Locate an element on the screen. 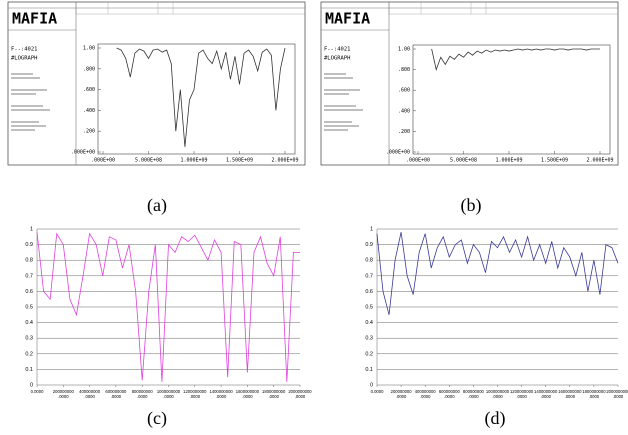  caption: (b) is located at coordinates (471, 205).